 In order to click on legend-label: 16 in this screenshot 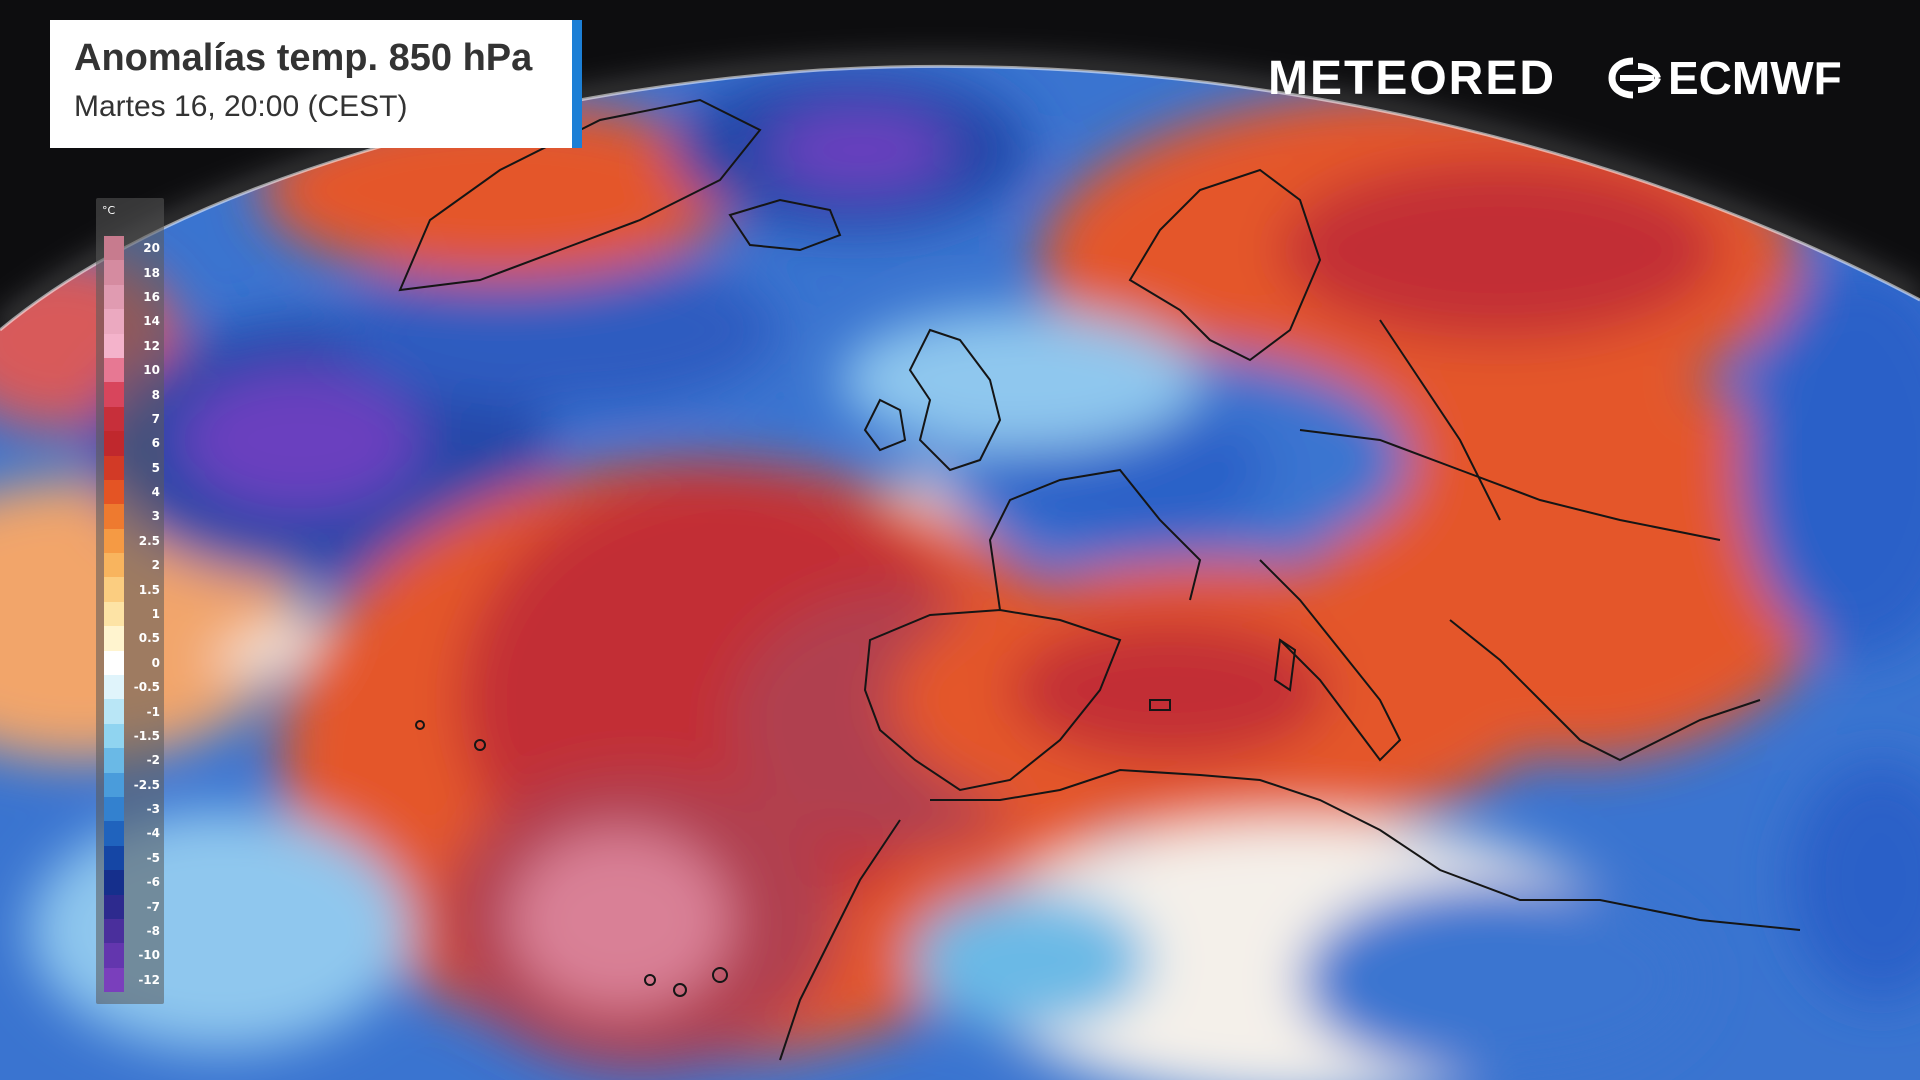, I will do `click(151, 296)`.